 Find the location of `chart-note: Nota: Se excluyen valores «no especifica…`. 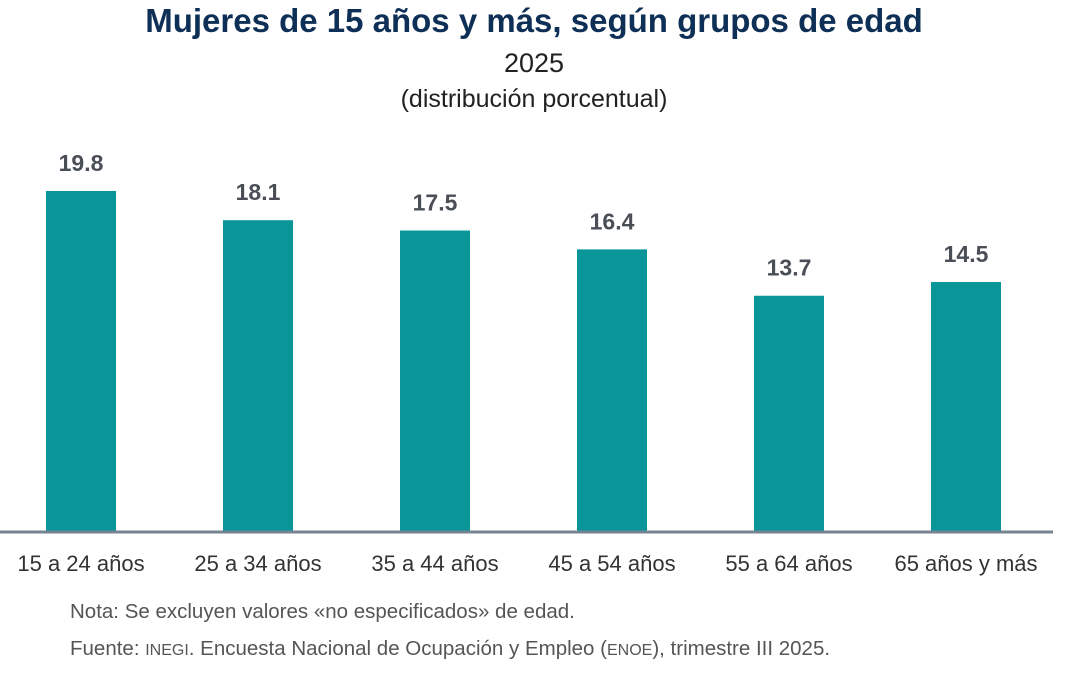

chart-note: Nota: Se excluyen valores «no especifica… is located at coordinates (322, 611).